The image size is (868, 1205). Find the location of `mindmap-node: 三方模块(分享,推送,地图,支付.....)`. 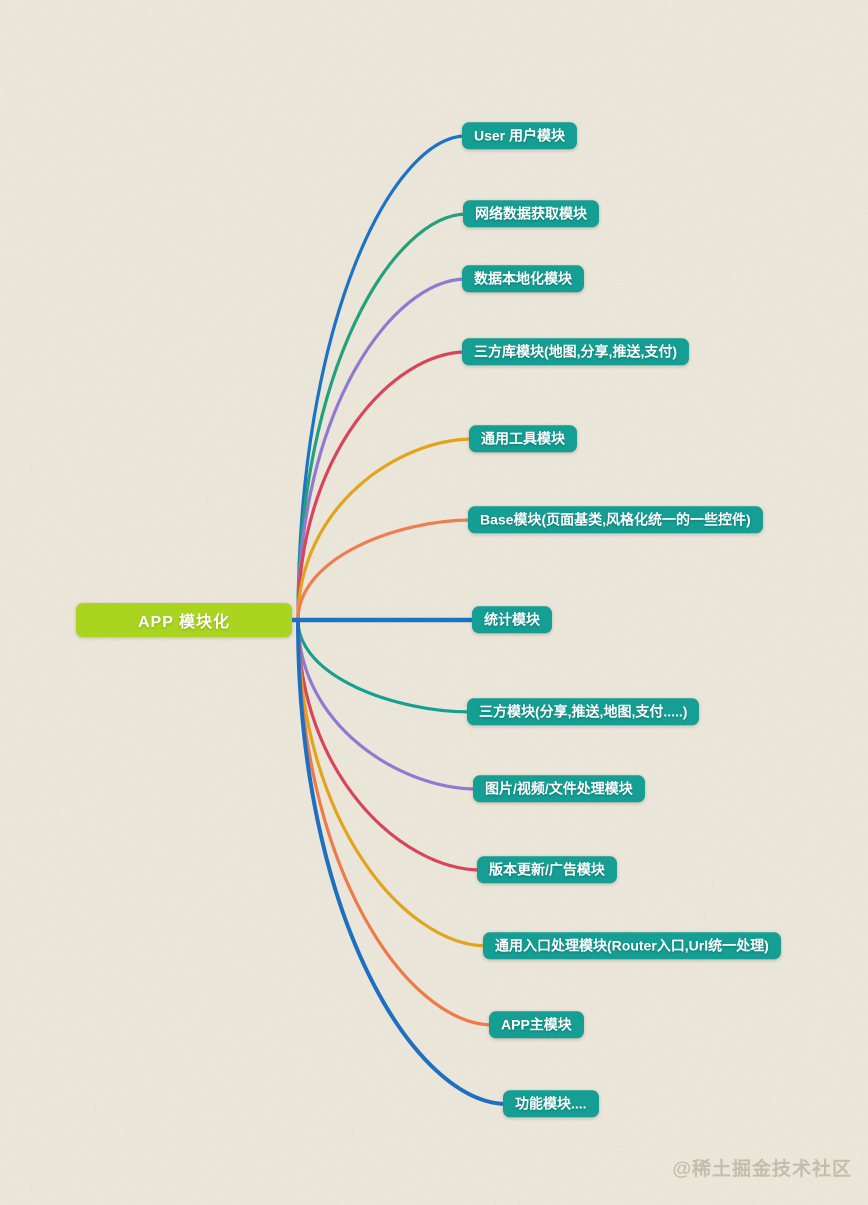

mindmap-node: 三方模块(分享,推送,地图,支付.....) is located at coordinates (583, 712).